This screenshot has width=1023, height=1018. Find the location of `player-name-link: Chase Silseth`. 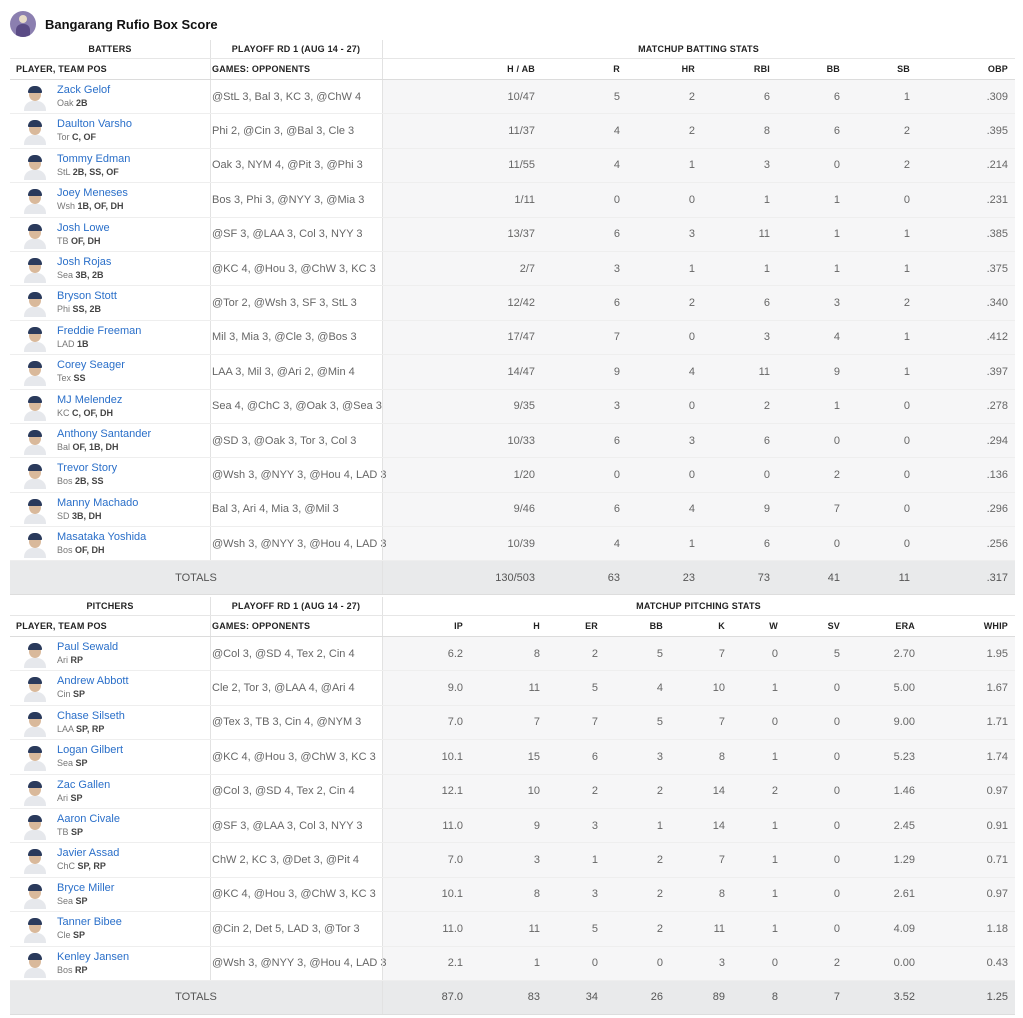

player-name-link: Chase Silseth is located at coordinates (91, 715).